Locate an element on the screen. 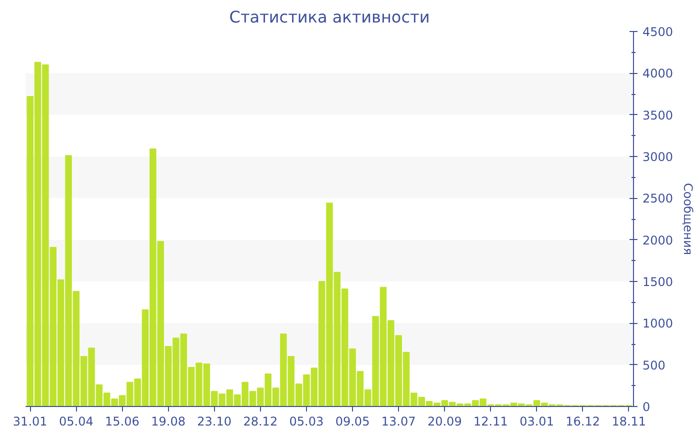 The height and width of the screenshot is (430, 700). x-tick-label: 28.12 is located at coordinates (260, 421).